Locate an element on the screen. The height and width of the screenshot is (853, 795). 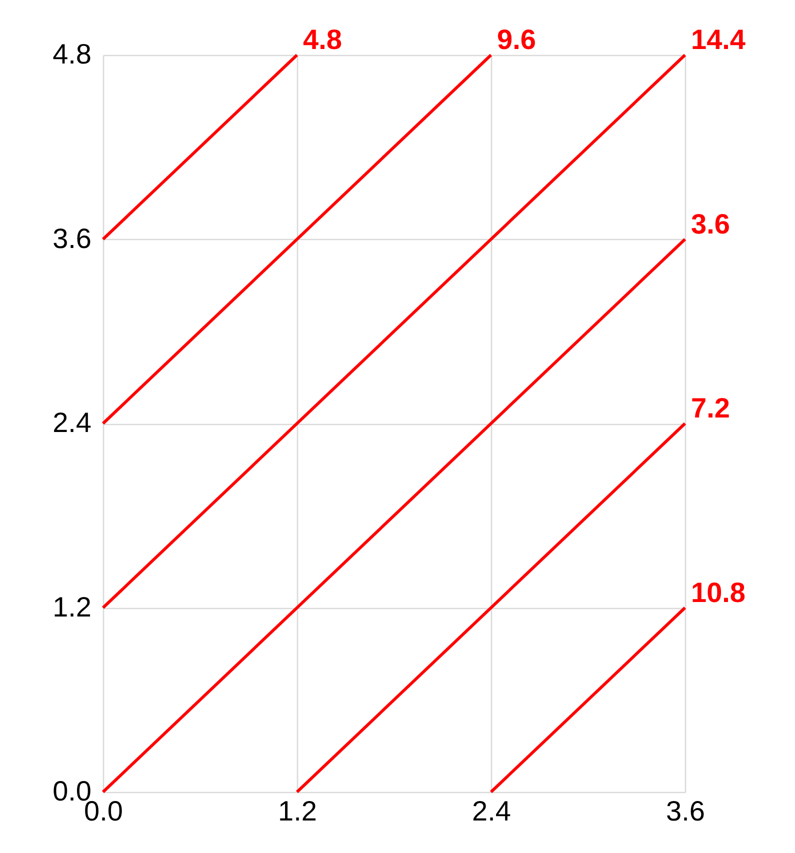
y-tick-label: 2.4 is located at coordinates (72, 422).